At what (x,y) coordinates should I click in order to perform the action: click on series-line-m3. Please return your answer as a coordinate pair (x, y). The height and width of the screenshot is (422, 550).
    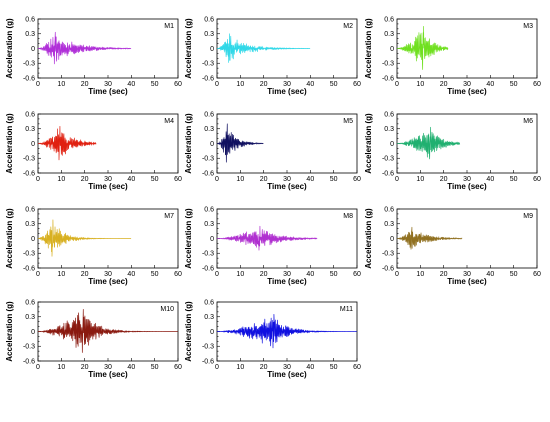
    Looking at the image, I should click on (422, 48).